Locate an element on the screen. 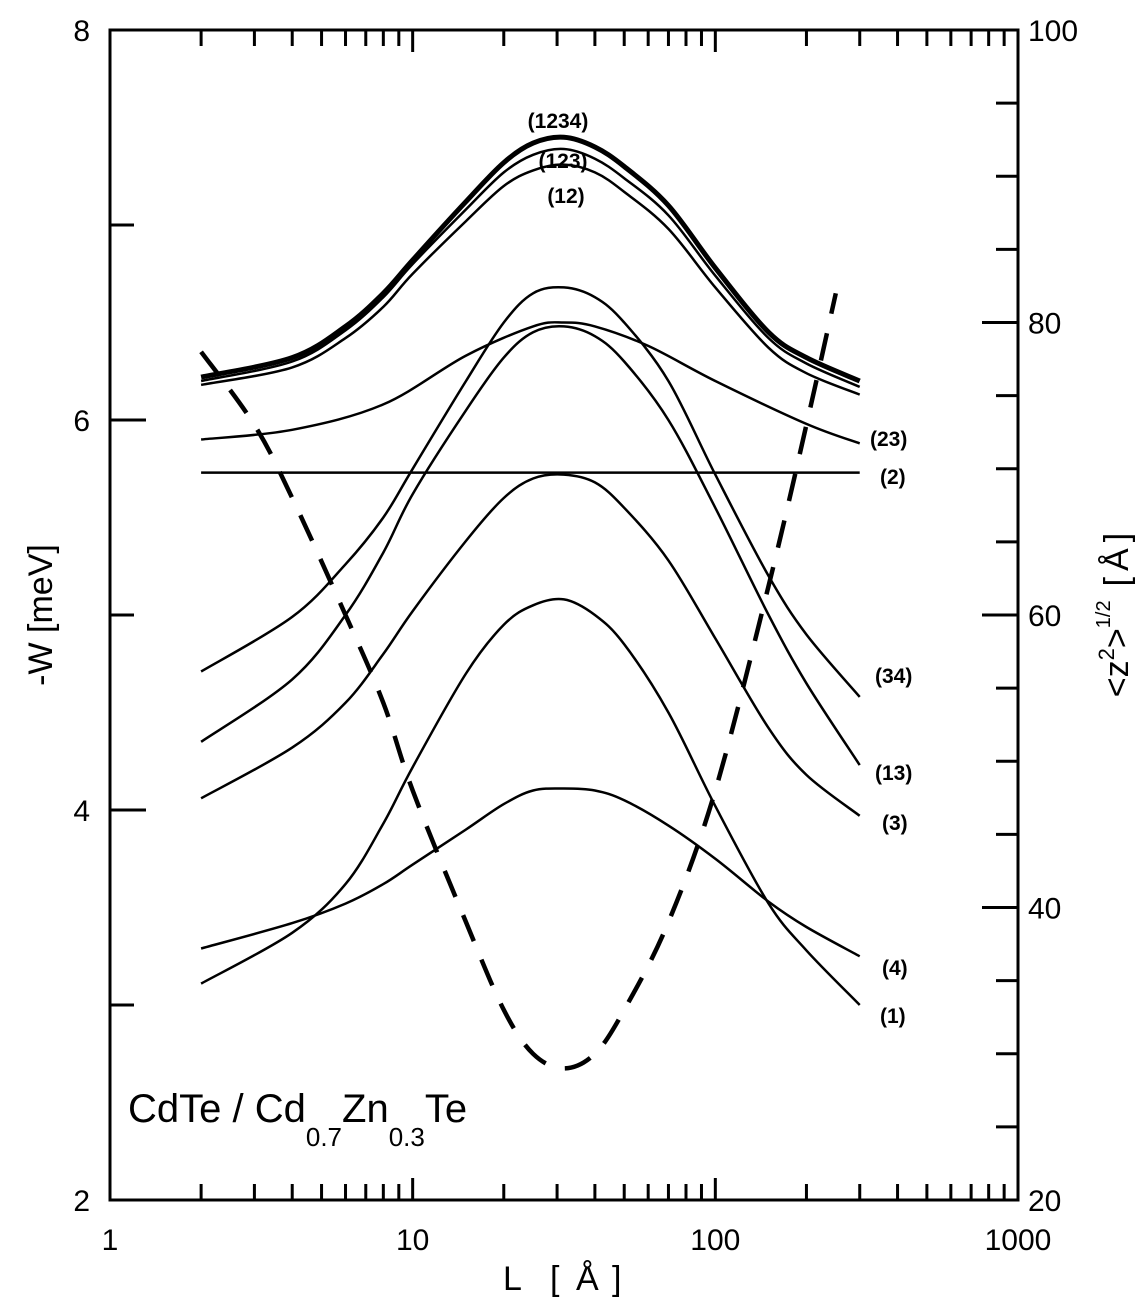 The width and height of the screenshot is (1139, 1306). y2-tick-label: 40 is located at coordinates (1044, 909).